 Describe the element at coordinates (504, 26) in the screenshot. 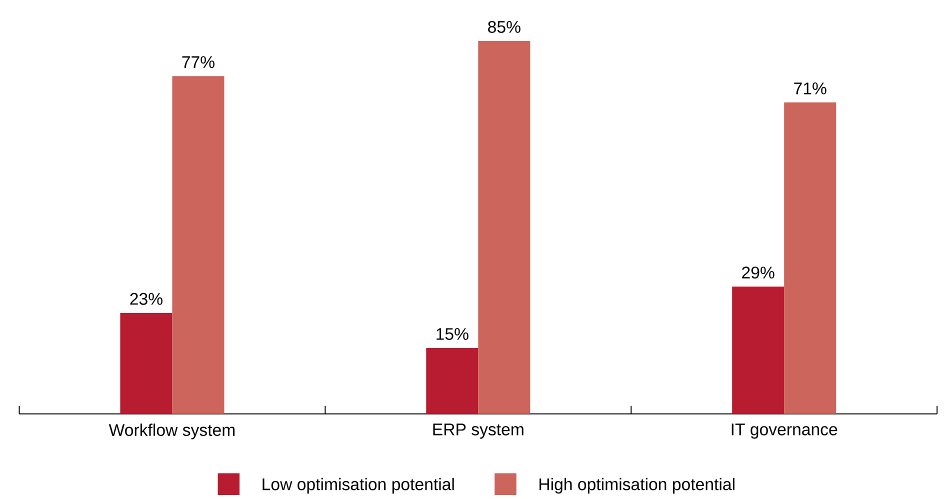

I see `data-label: 85%` at that location.